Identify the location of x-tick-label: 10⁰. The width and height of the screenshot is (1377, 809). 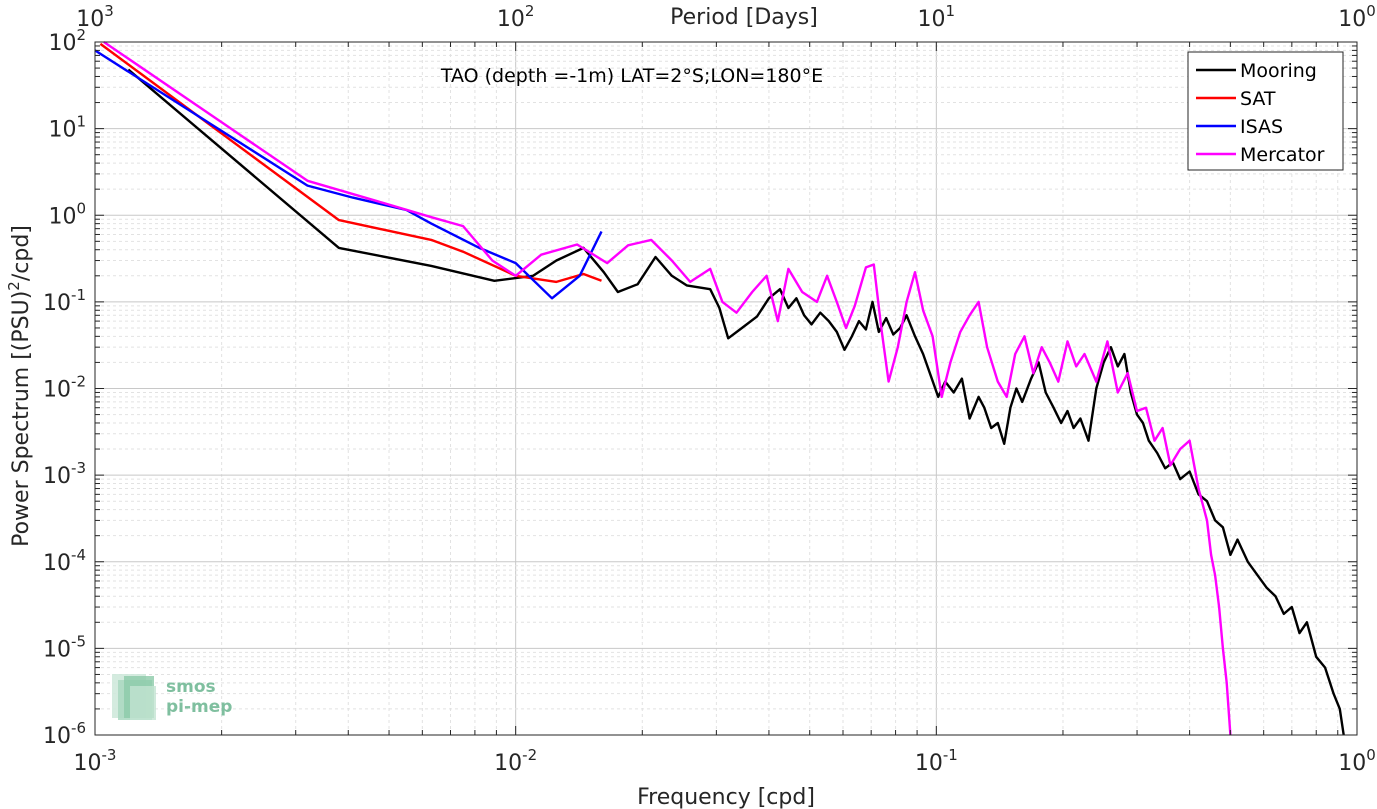
(1357, 761).